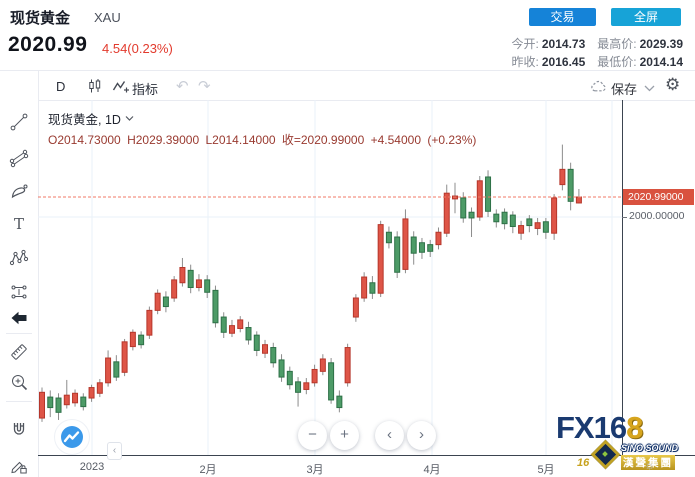 The width and height of the screenshot is (695, 477). Describe the element at coordinates (92, 467) in the screenshot. I see `time-axis-label: 2023` at that location.